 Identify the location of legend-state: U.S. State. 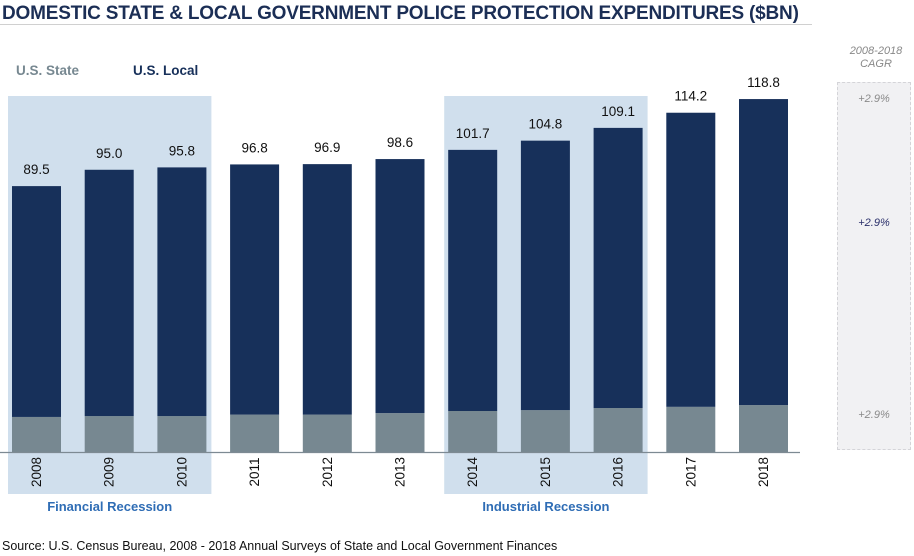
(48, 70).